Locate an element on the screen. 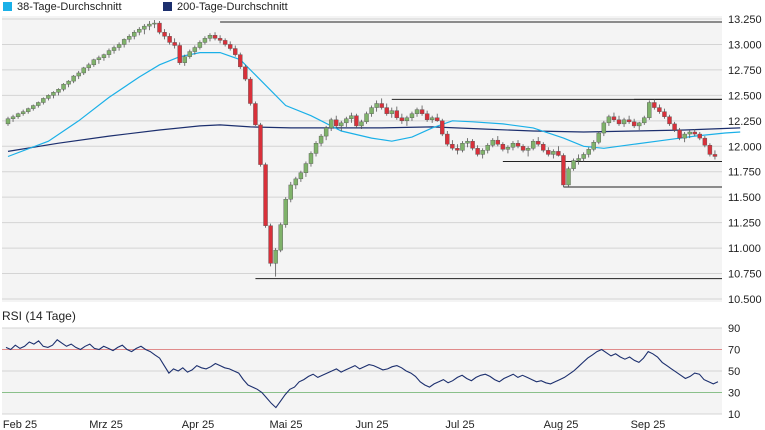 The image size is (765, 430). rsi-tick-label: 70 is located at coordinates (734, 351).